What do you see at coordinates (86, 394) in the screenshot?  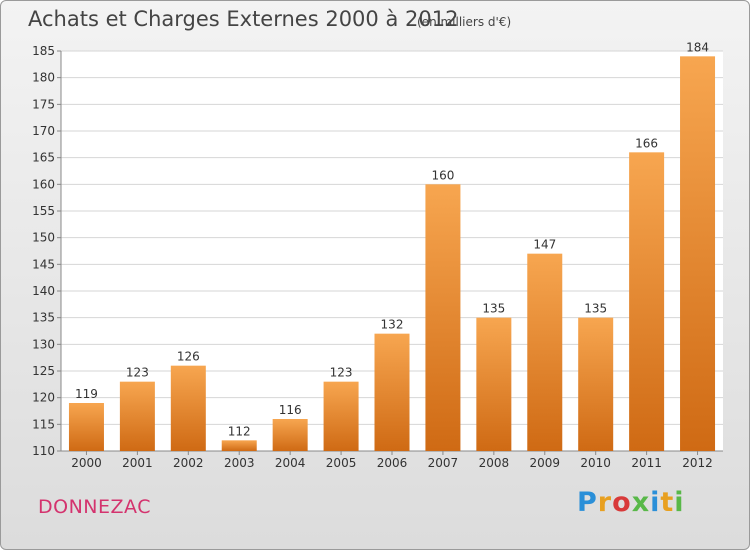 I see `value-label: 119` at bounding box center [86, 394].